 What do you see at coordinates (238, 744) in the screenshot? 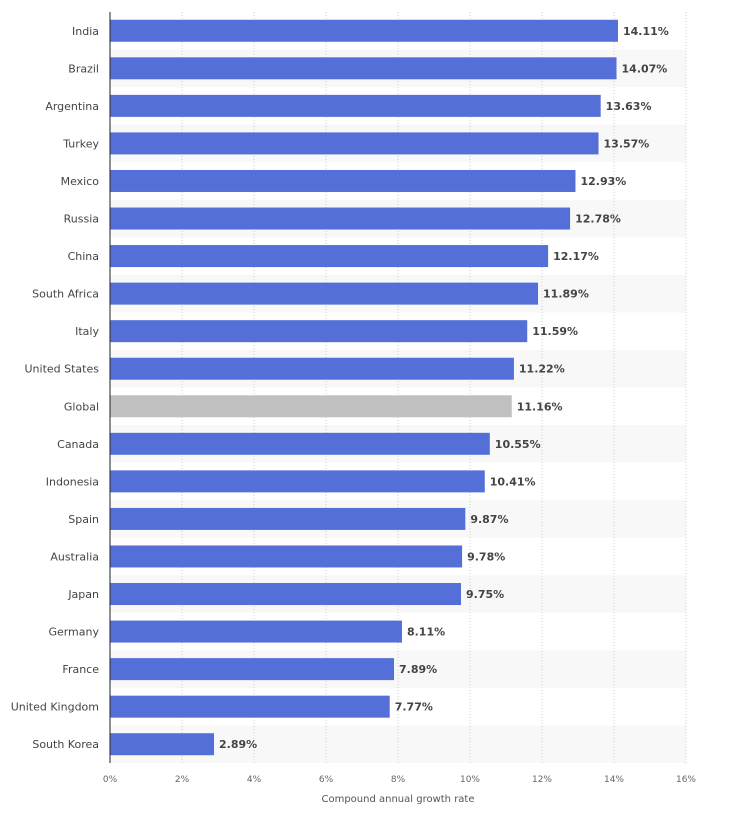
I see `data-label: 2.89%` at bounding box center [238, 744].